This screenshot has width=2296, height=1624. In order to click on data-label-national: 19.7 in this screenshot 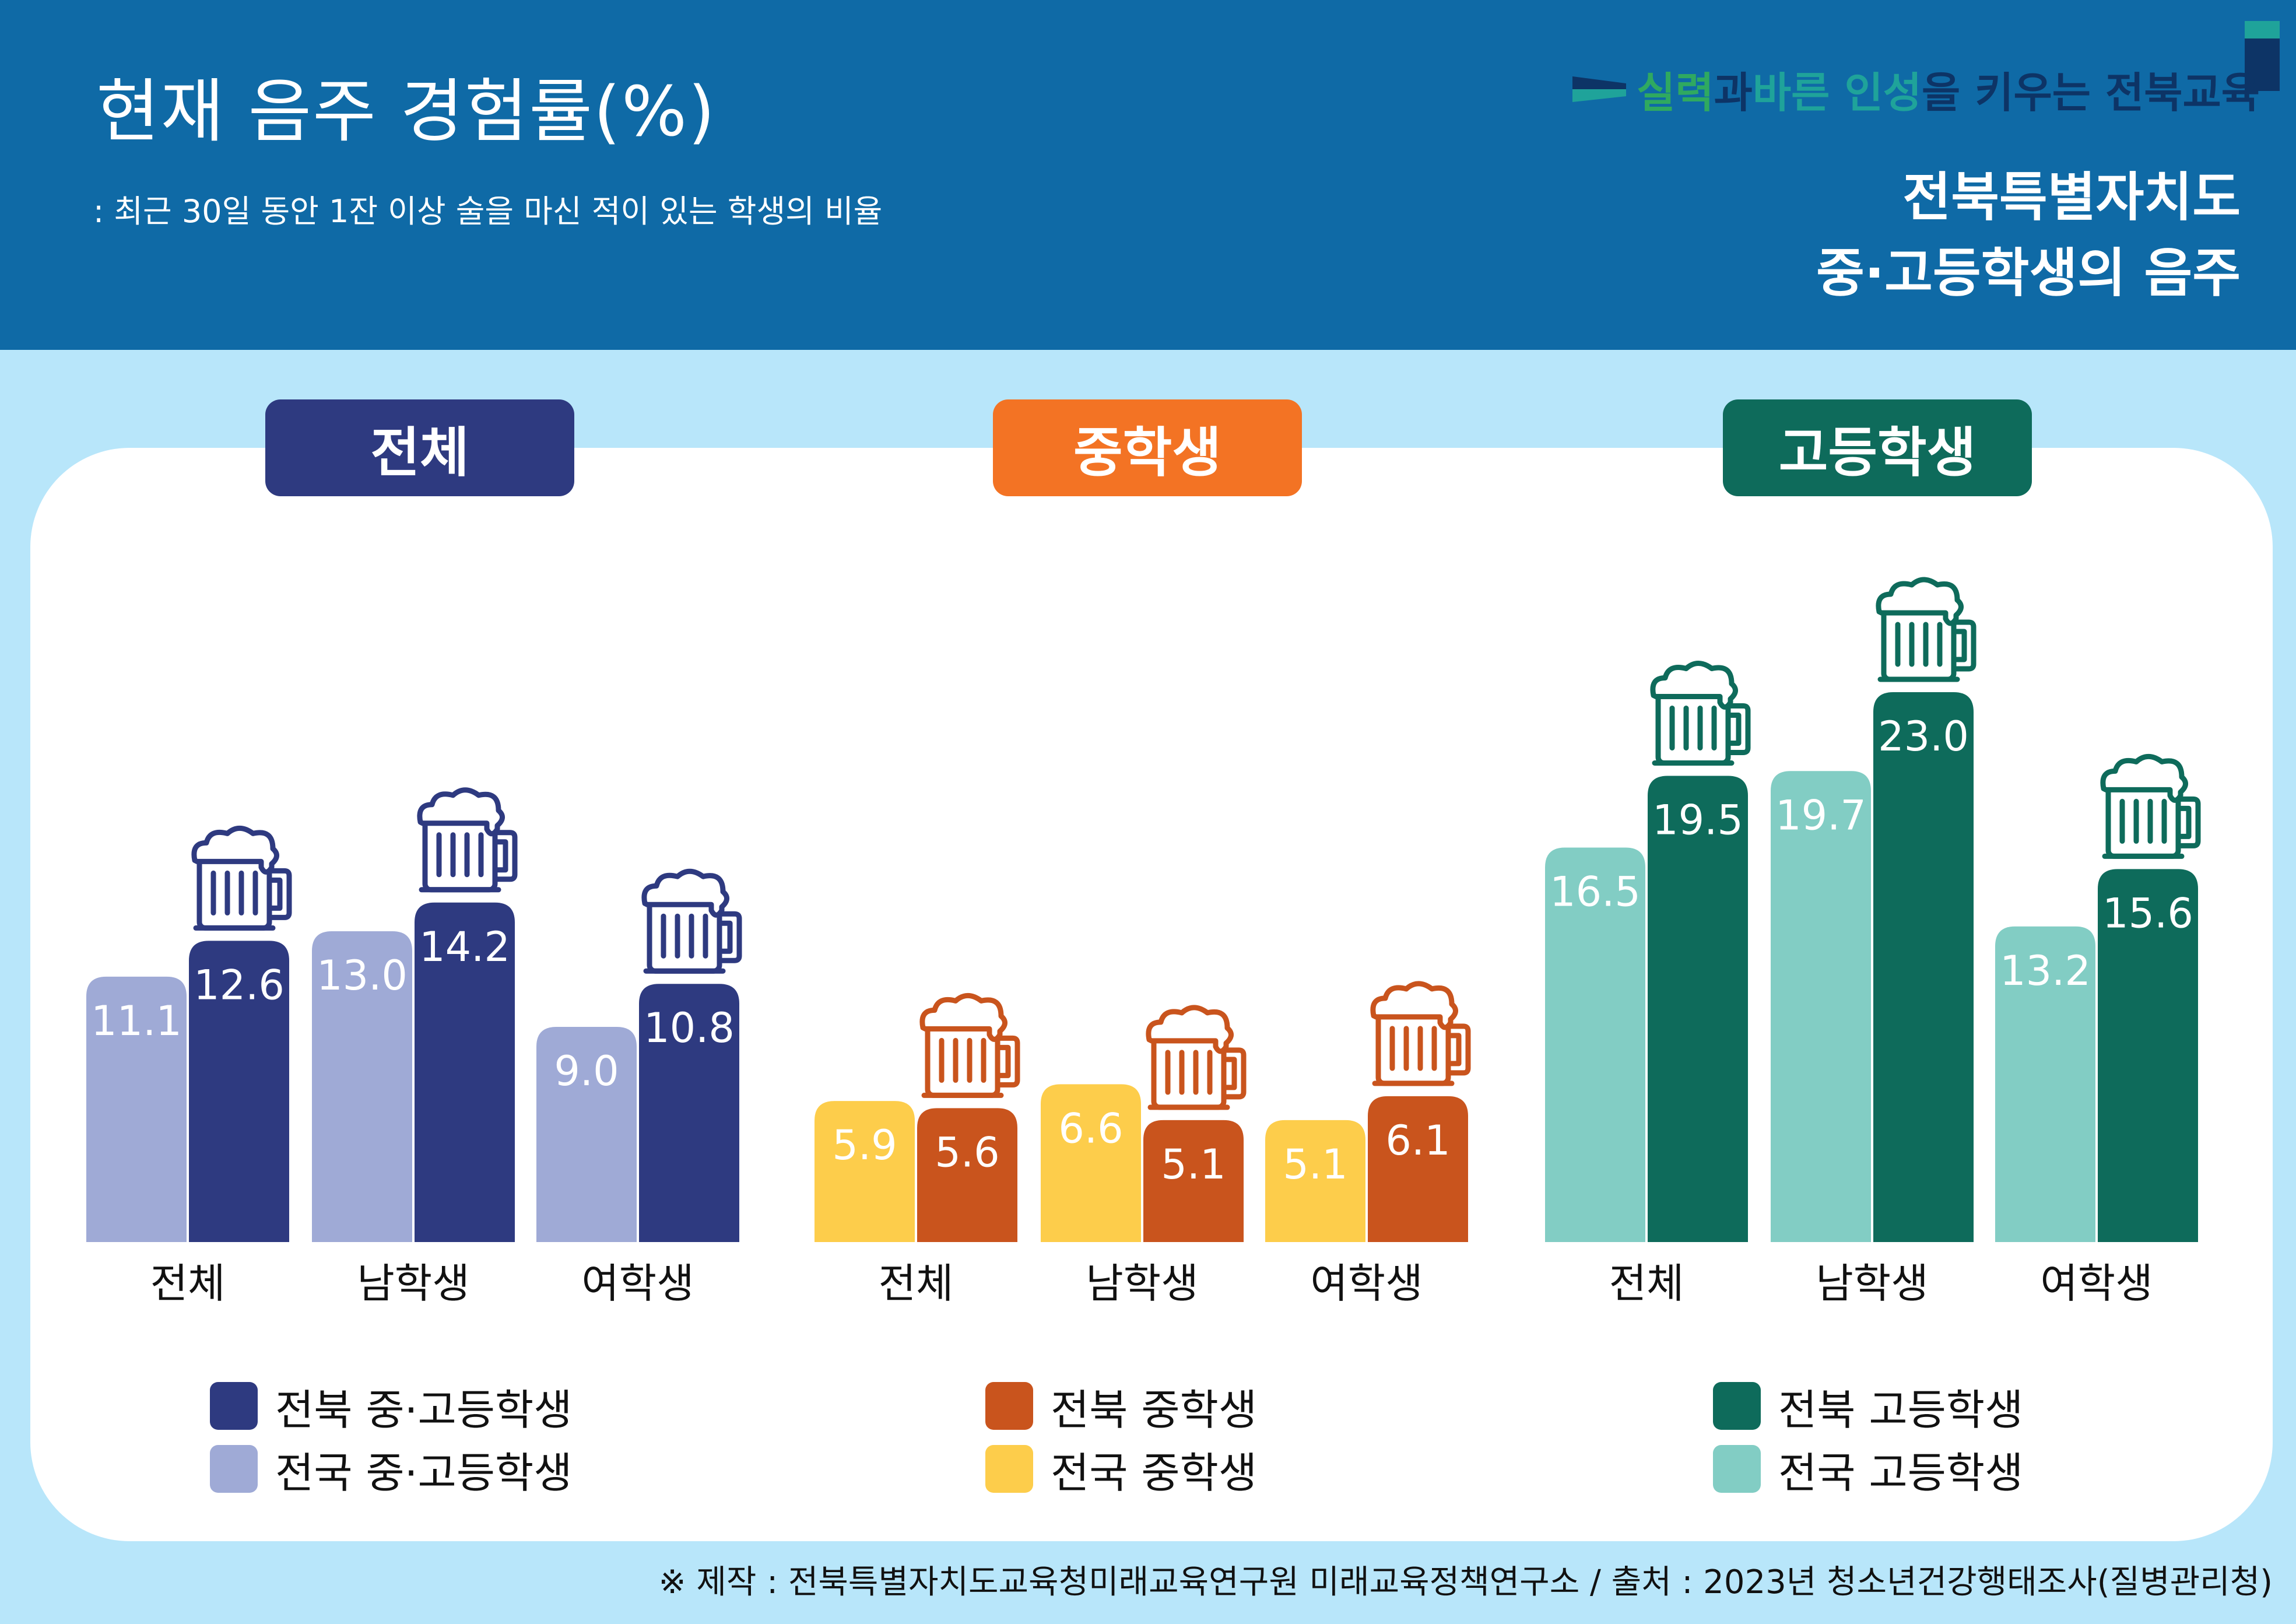, I will do `click(1820, 815)`.